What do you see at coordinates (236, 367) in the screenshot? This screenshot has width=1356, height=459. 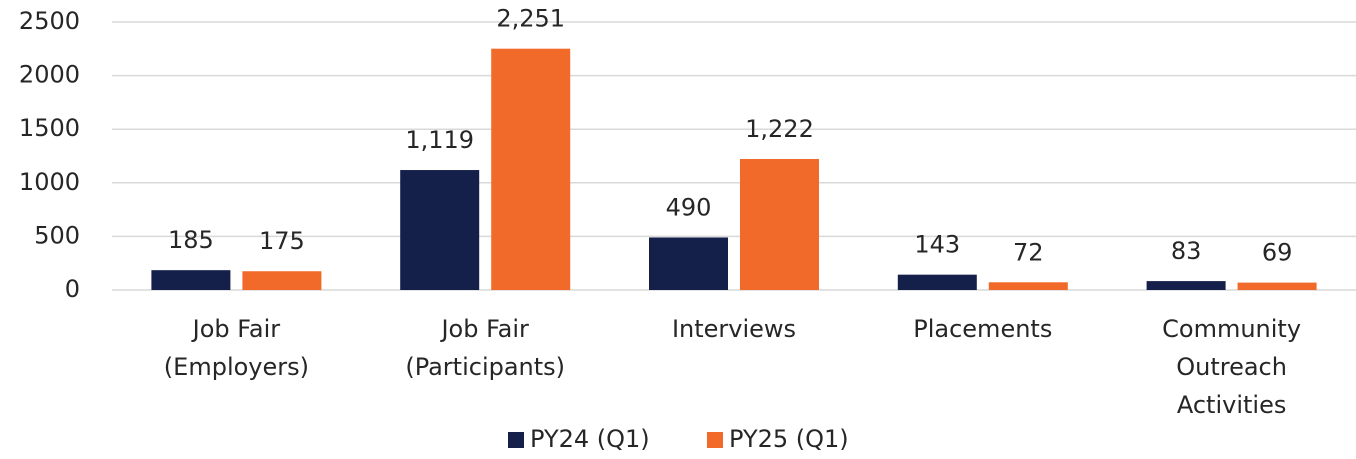 I see `x-tick-label: (Employers)` at bounding box center [236, 367].